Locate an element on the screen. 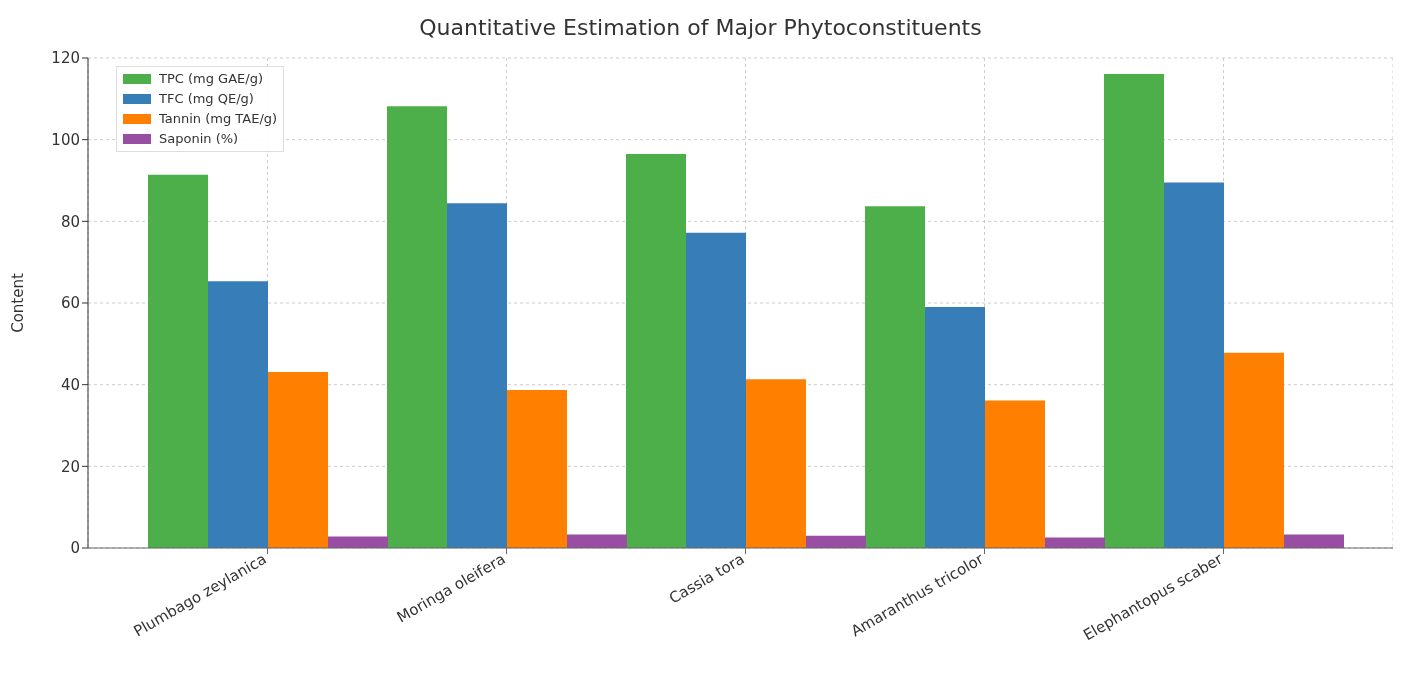 This screenshot has width=1401, height=695. legend-label: TFC (mg QE/g) is located at coordinates (206, 99).